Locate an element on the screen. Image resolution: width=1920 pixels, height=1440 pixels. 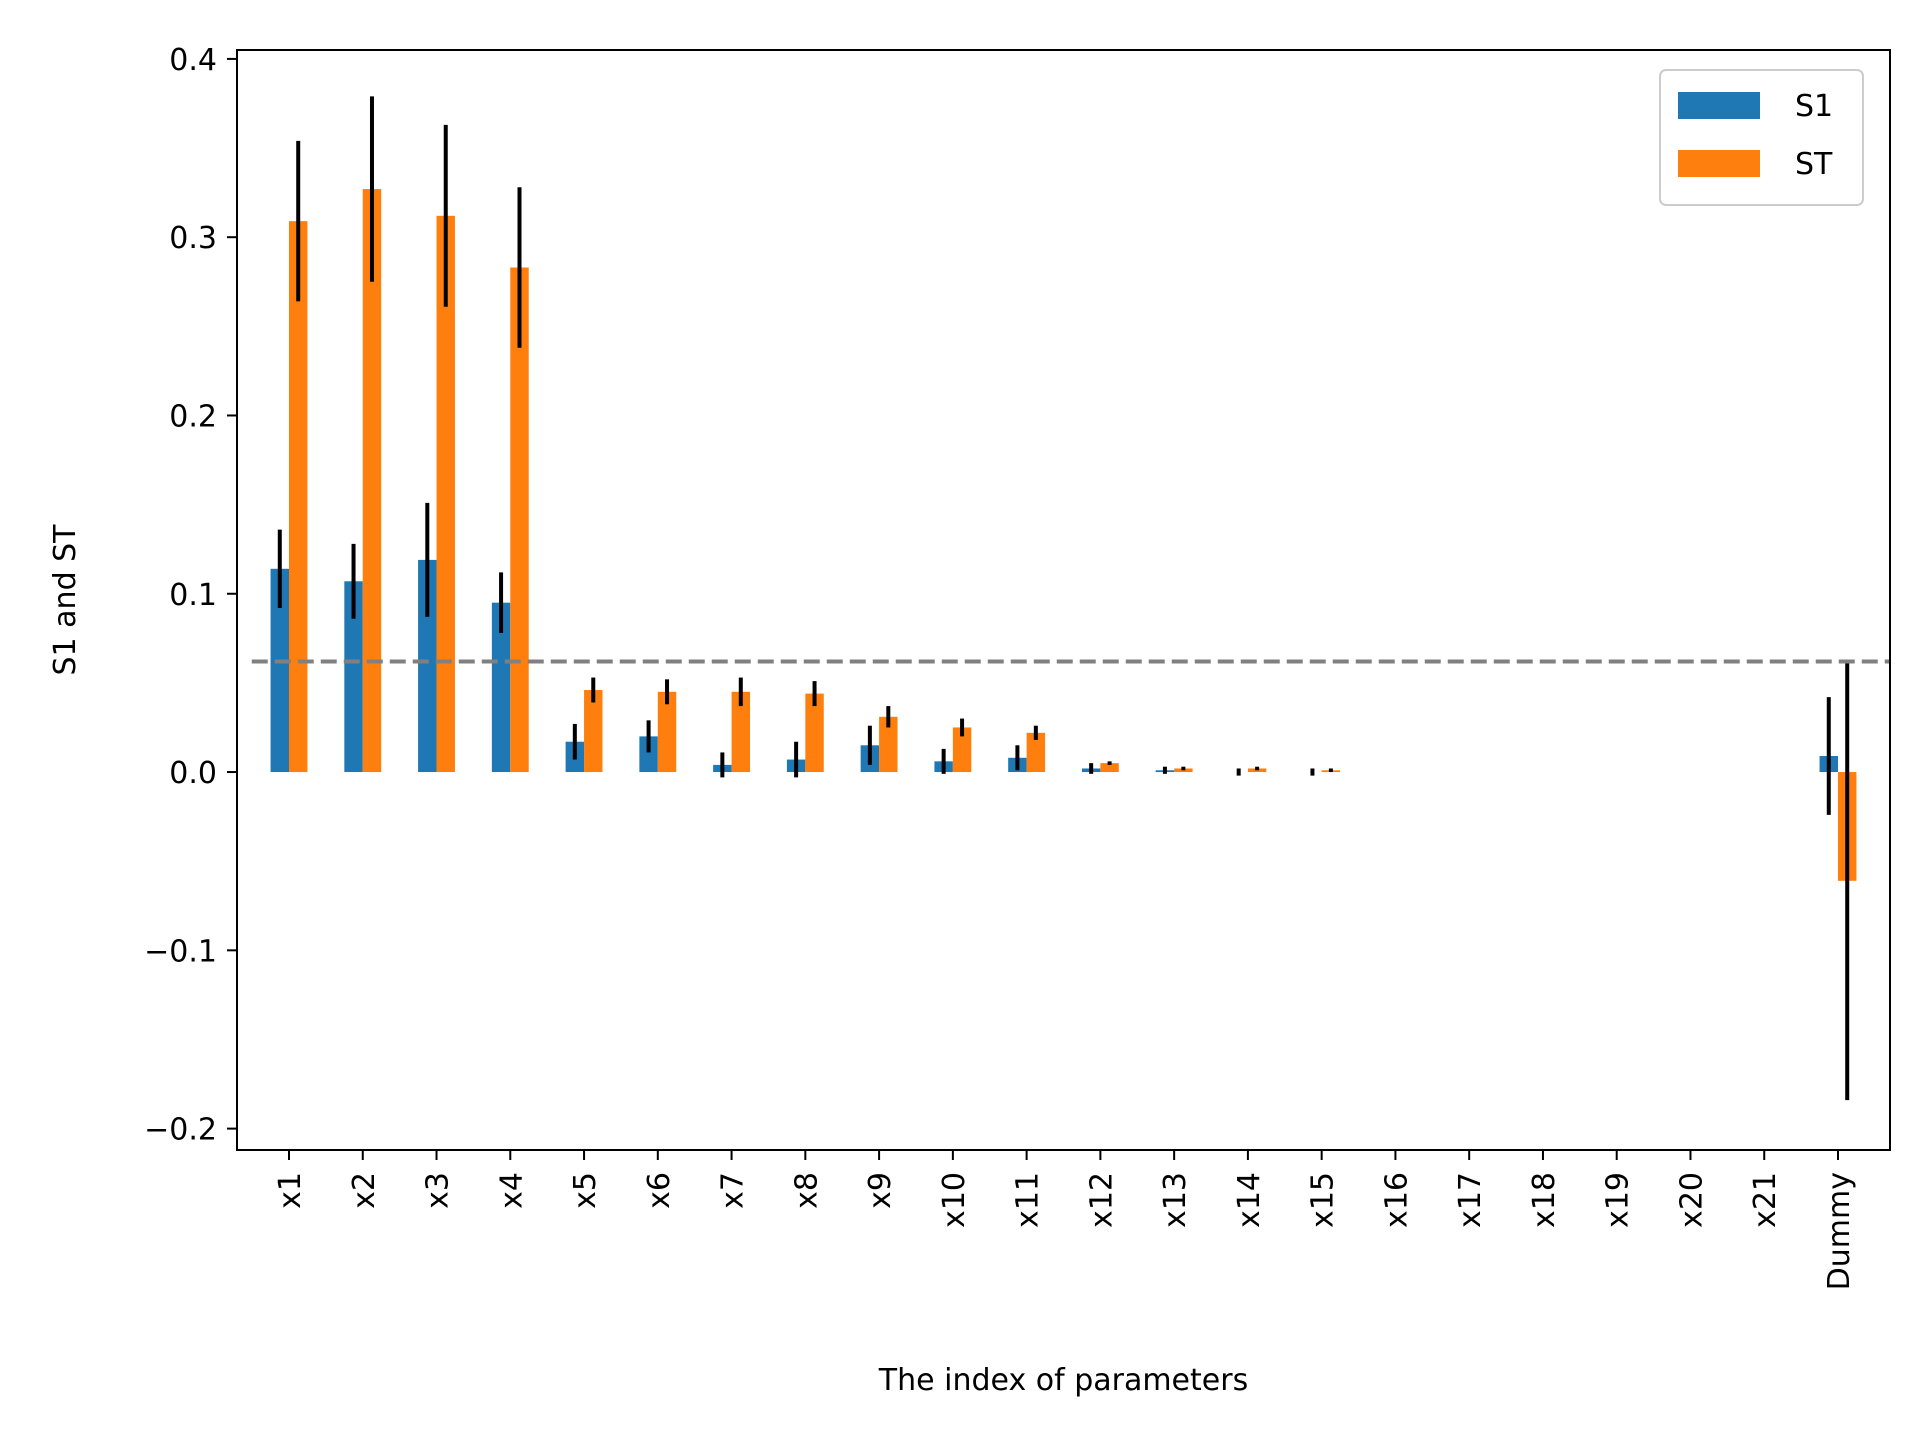
x-tick-label: x10 is located at coordinates (954, 1200).